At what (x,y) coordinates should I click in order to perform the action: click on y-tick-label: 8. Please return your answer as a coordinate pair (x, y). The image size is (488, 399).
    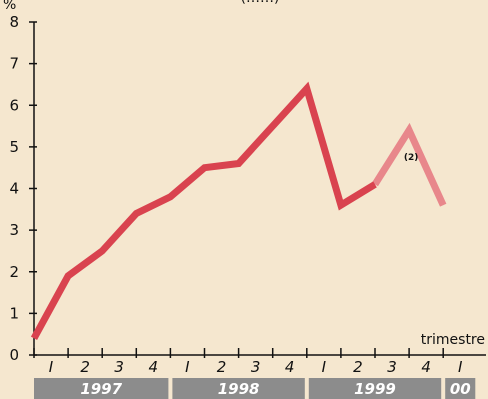
    Looking at the image, I should click on (14, 22).